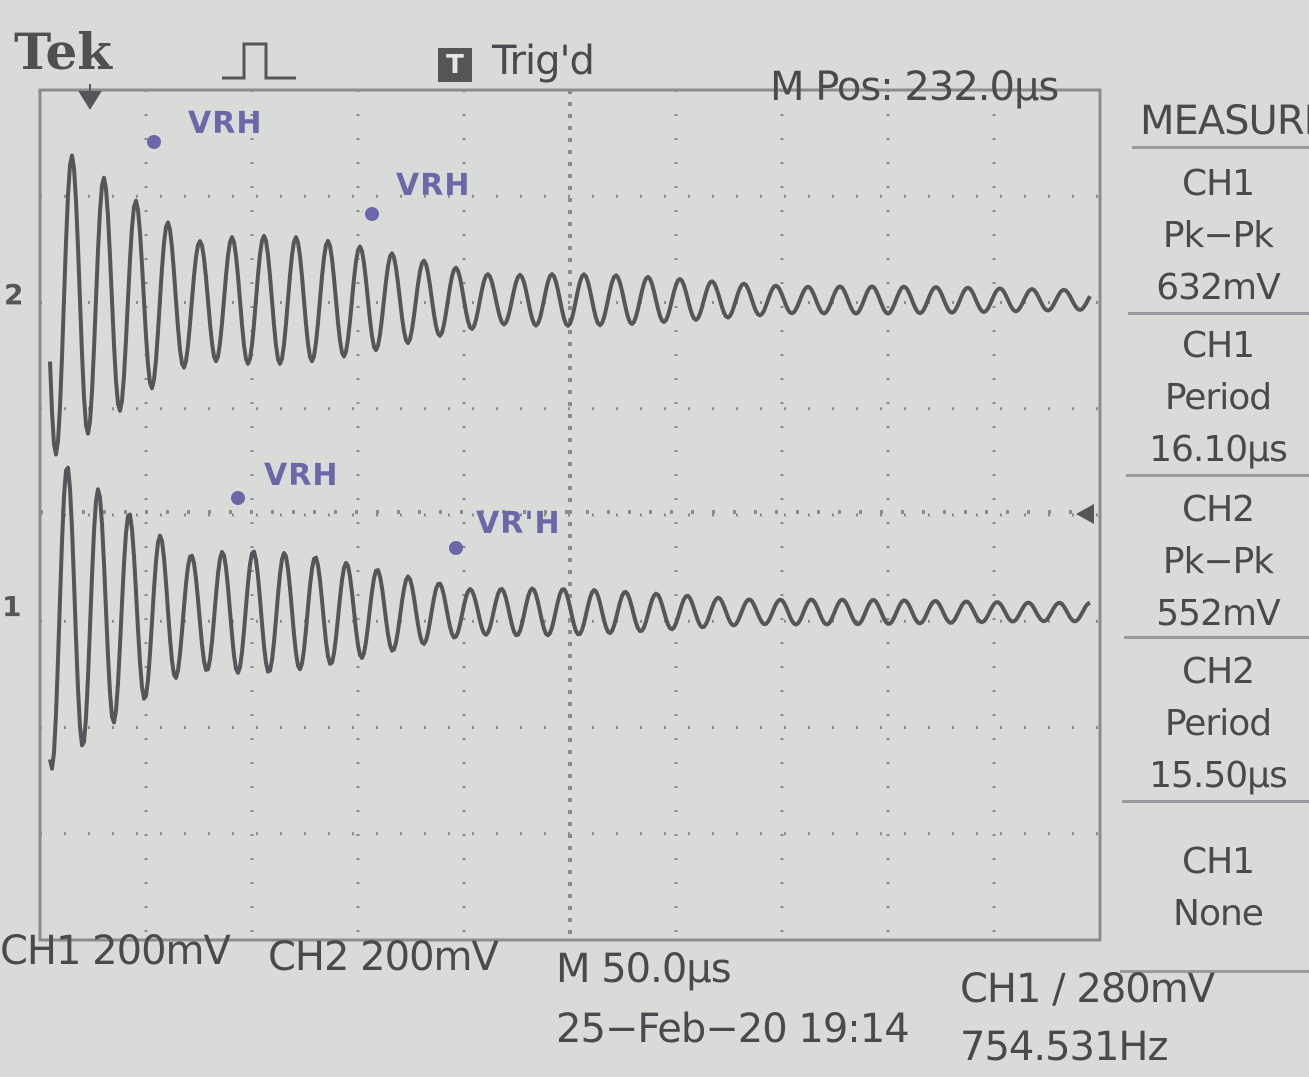 Image resolution: width=1309 pixels, height=1077 pixels. What do you see at coordinates (455, 65) in the screenshot?
I see `trigger-status-icon: T` at bounding box center [455, 65].